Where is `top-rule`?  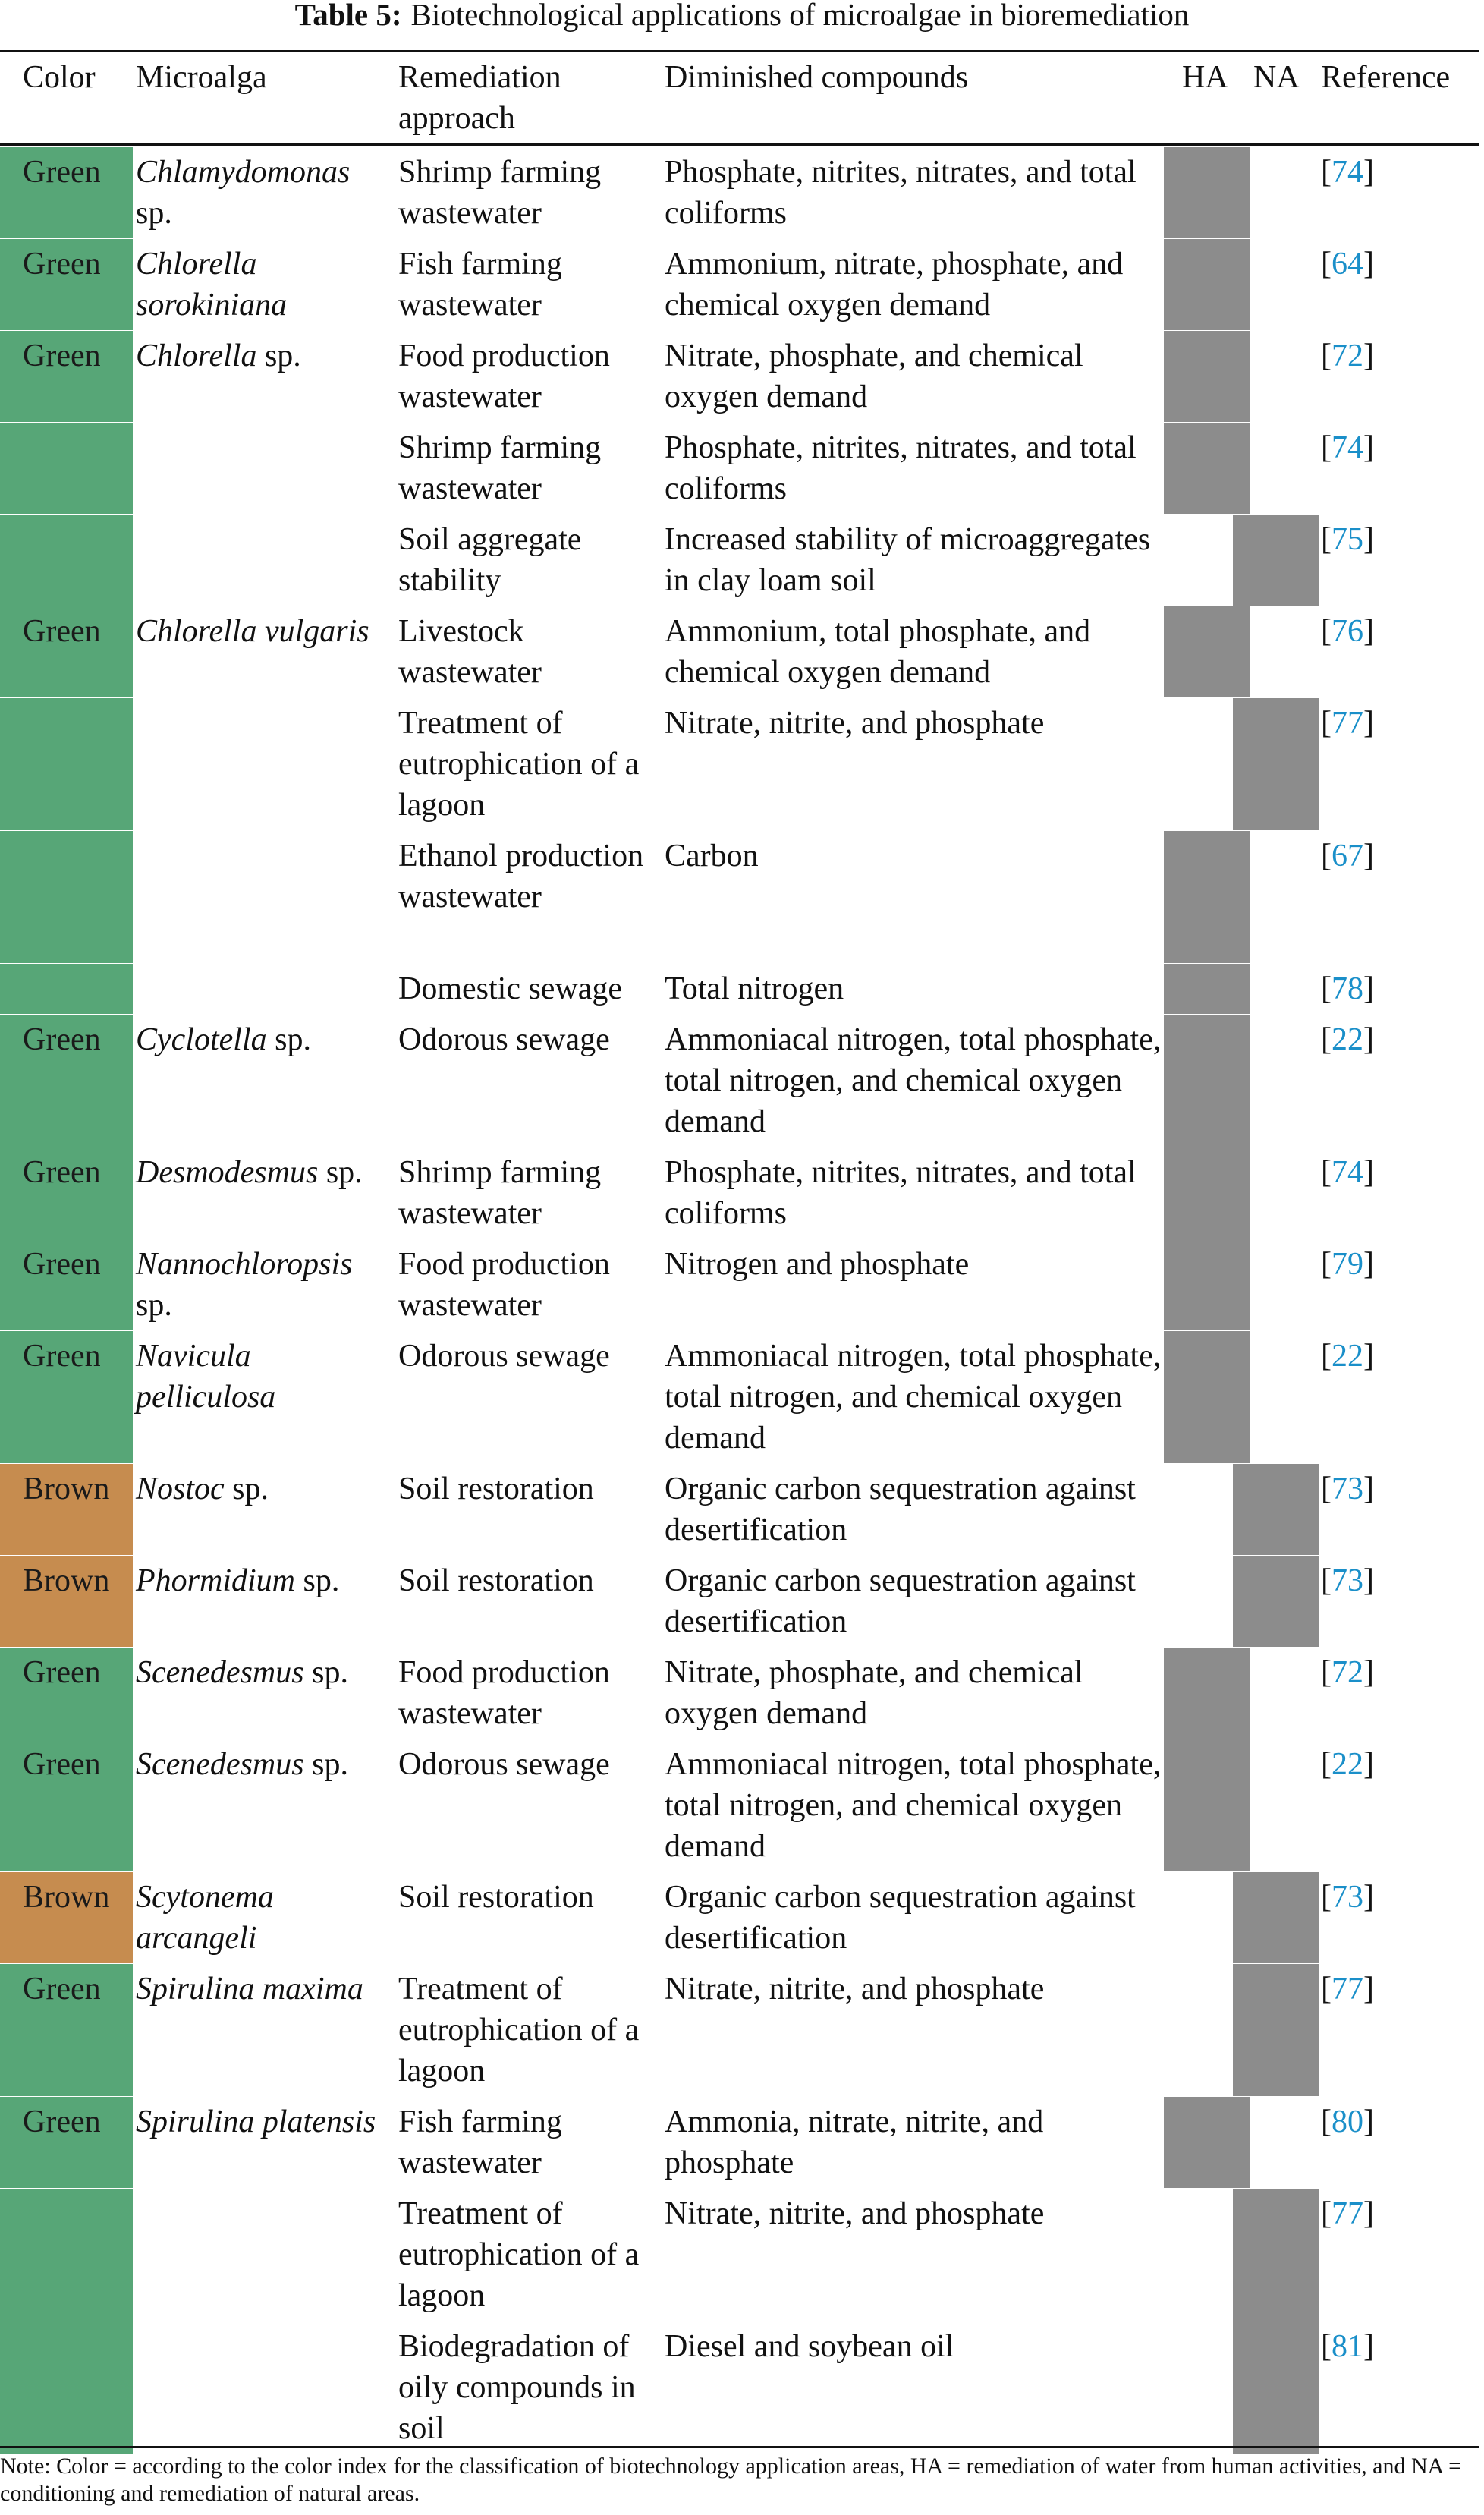 top-rule is located at coordinates (739, 51).